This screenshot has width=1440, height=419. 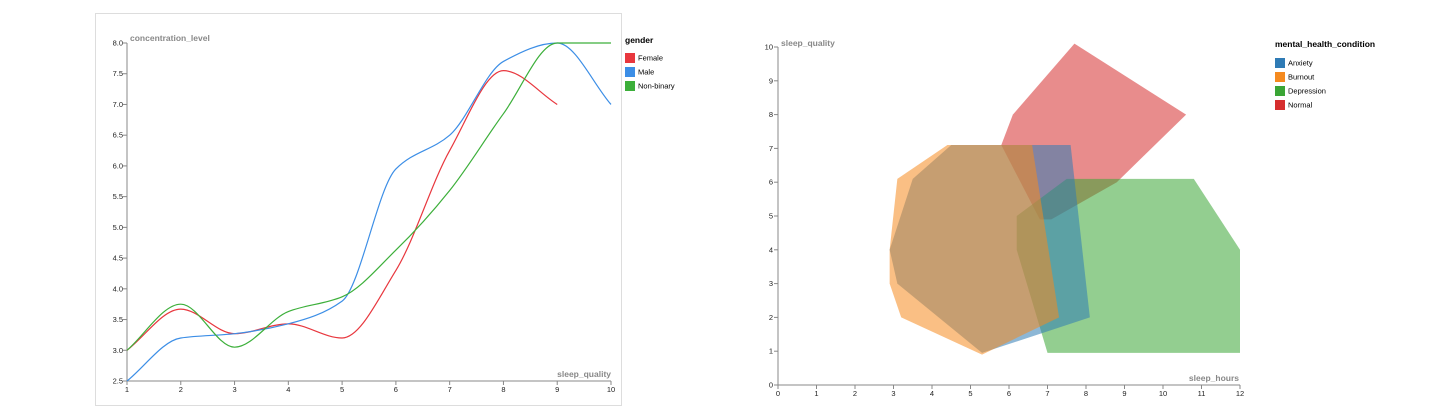 I want to click on y-tick-label: 5, so click(x=771, y=216).